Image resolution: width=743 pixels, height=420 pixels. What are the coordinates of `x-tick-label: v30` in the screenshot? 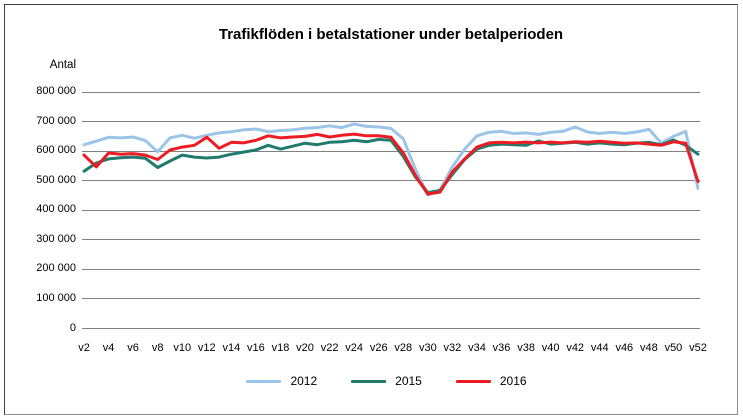 It's located at (427, 348).